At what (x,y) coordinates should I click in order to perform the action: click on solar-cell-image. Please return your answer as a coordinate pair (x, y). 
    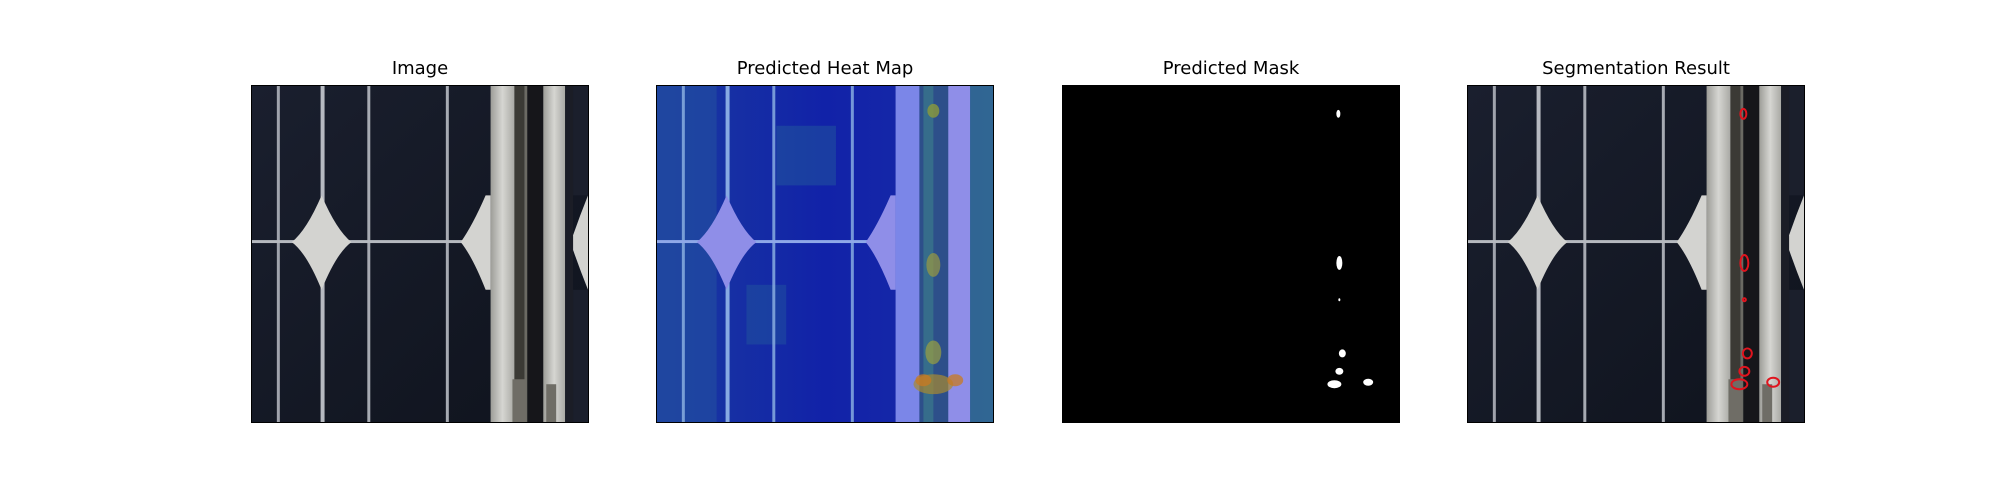
    Looking at the image, I should click on (420, 254).